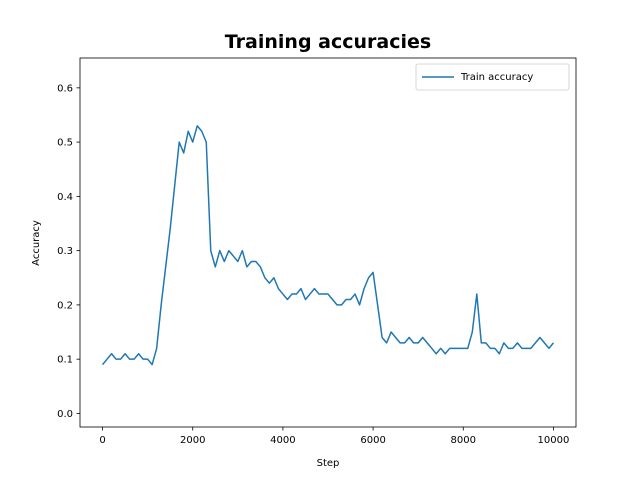 This screenshot has height=480, width=640. I want to click on y-tick-label: 0.0, so click(65, 414).